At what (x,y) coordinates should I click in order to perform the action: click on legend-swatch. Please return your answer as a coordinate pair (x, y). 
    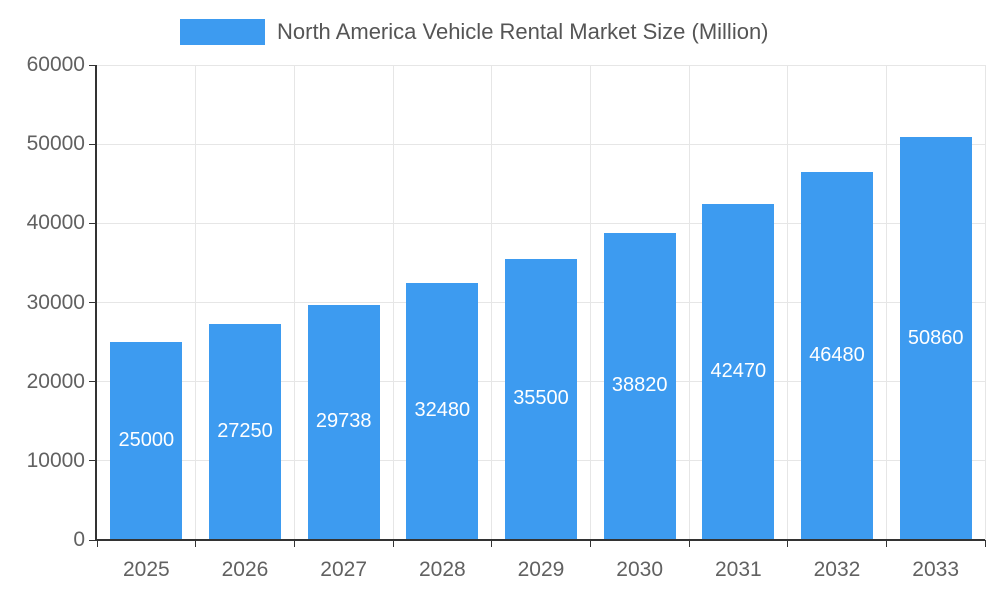
    Looking at the image, I should click on (222, 32).